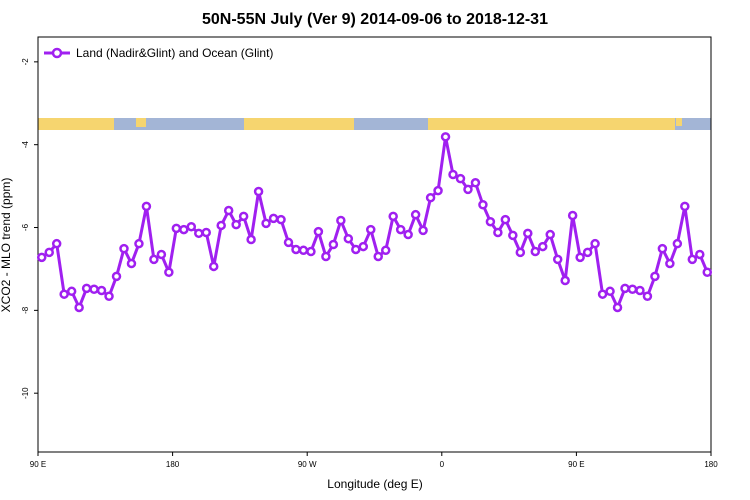 The width and height of the screenshot is (750, 500). What do you see at coordinates (307, 464) in the screenshot?
I see `x-tick-label: 90 W` at bounding box center [307, 464].